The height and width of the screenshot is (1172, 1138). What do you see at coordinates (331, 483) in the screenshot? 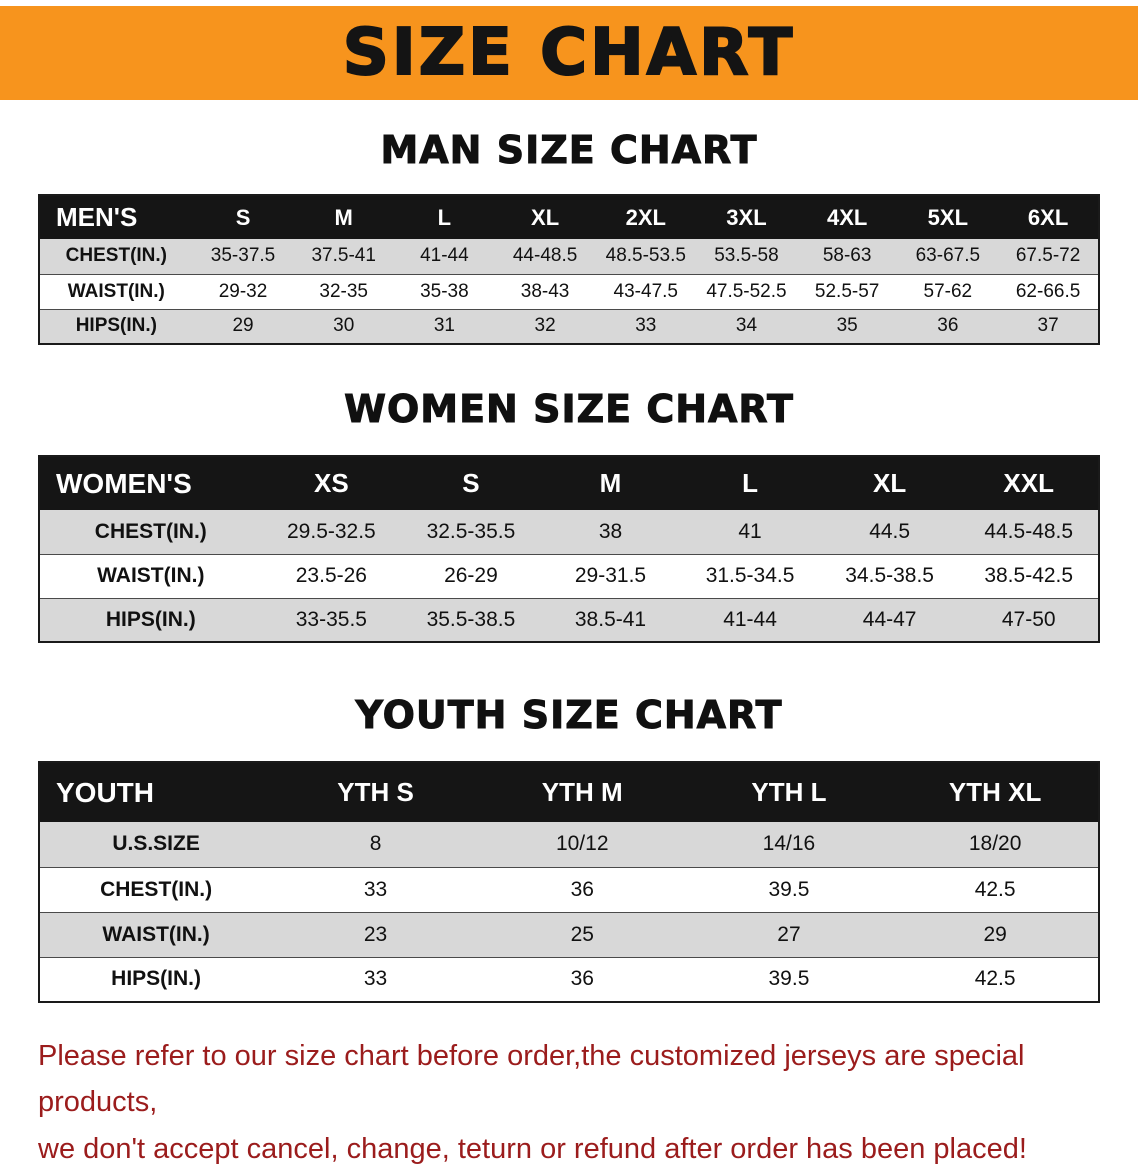
I see `size-column-header: XS` at bounding box center [331, 483].